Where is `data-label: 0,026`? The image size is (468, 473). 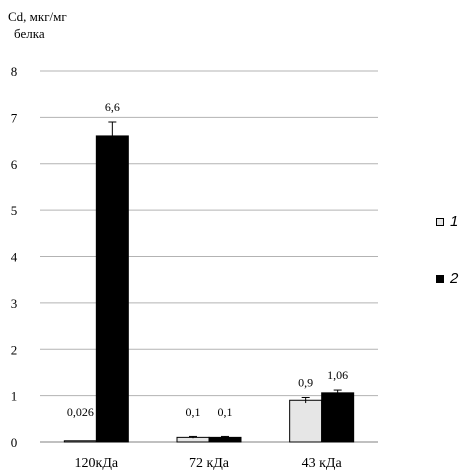
data-label: 0,026 is located at coordinates (80, 412).